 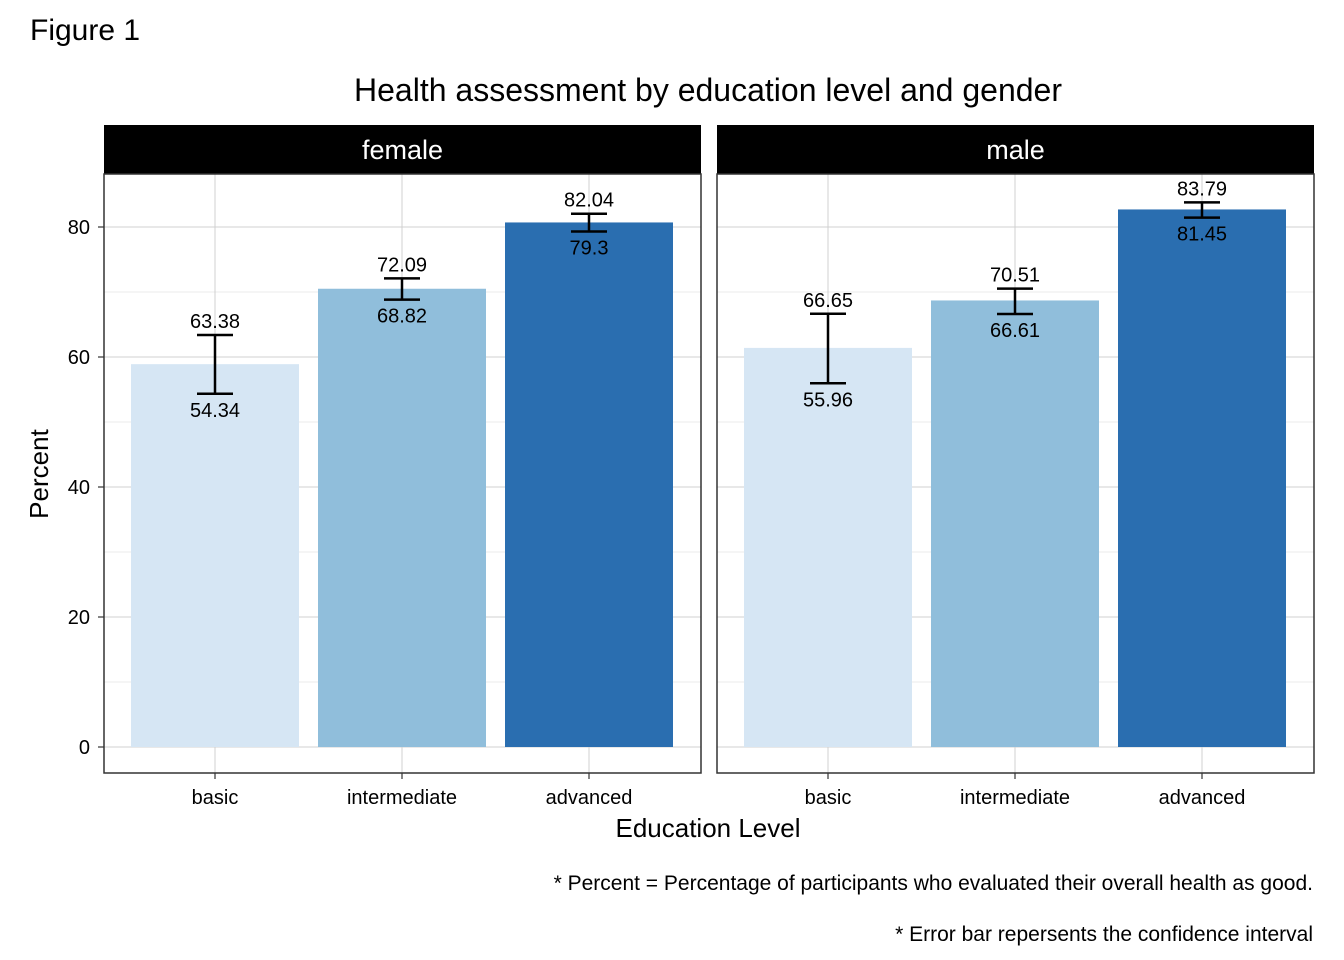 I want to click on ci-upper-label: 72.09, so click(x=402, y=265).